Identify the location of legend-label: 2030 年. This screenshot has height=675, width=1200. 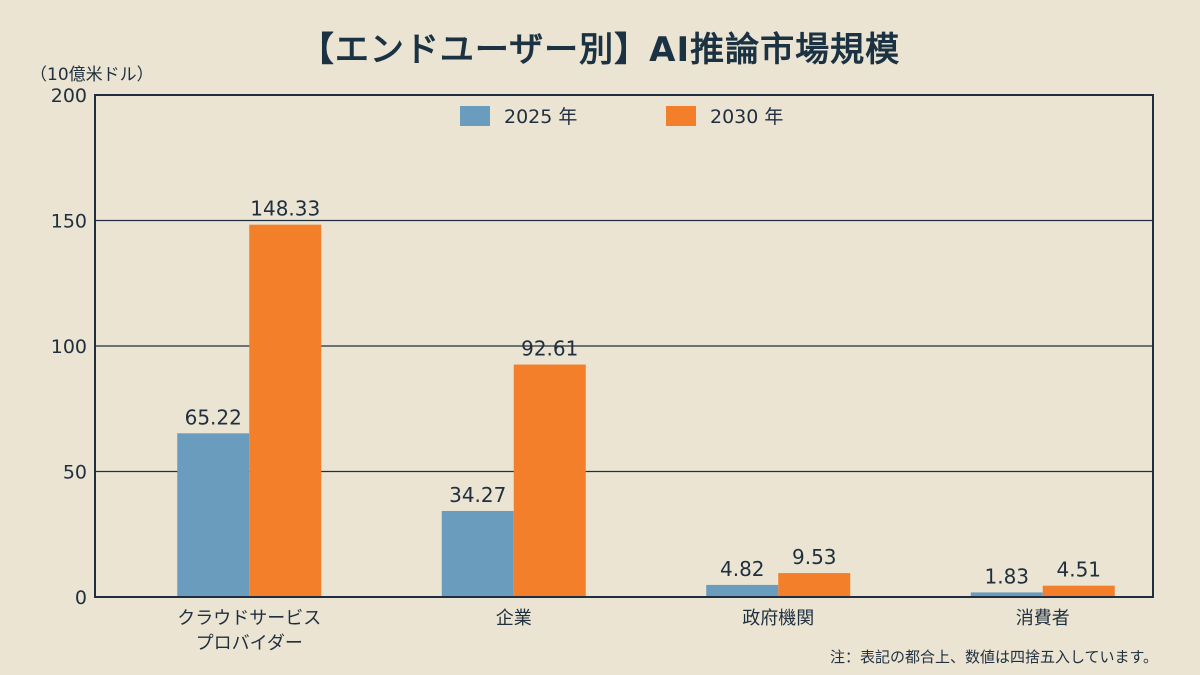
(746, 117).